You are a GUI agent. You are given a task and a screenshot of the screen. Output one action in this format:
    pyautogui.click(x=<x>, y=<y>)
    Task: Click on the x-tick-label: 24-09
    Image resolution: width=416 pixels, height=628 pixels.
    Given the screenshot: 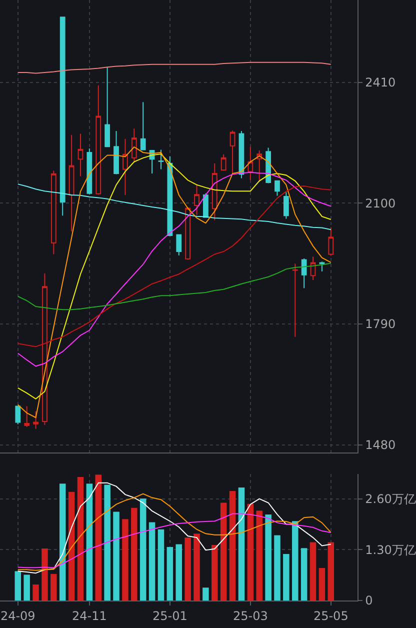 What is the action you would take?
    pyautogui.click(x=18, y=615)
    